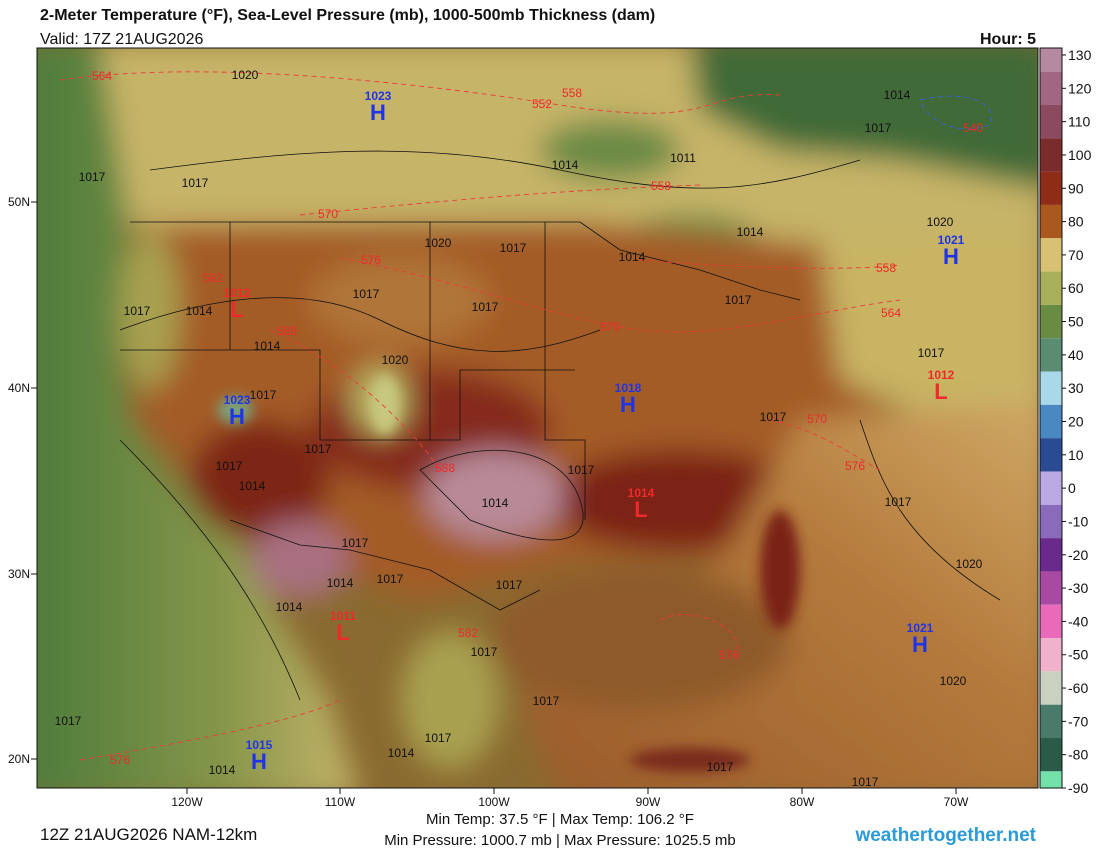 The image size is (1100, 850). I want to click on colorbar-label: 60, so click(1076, 288).